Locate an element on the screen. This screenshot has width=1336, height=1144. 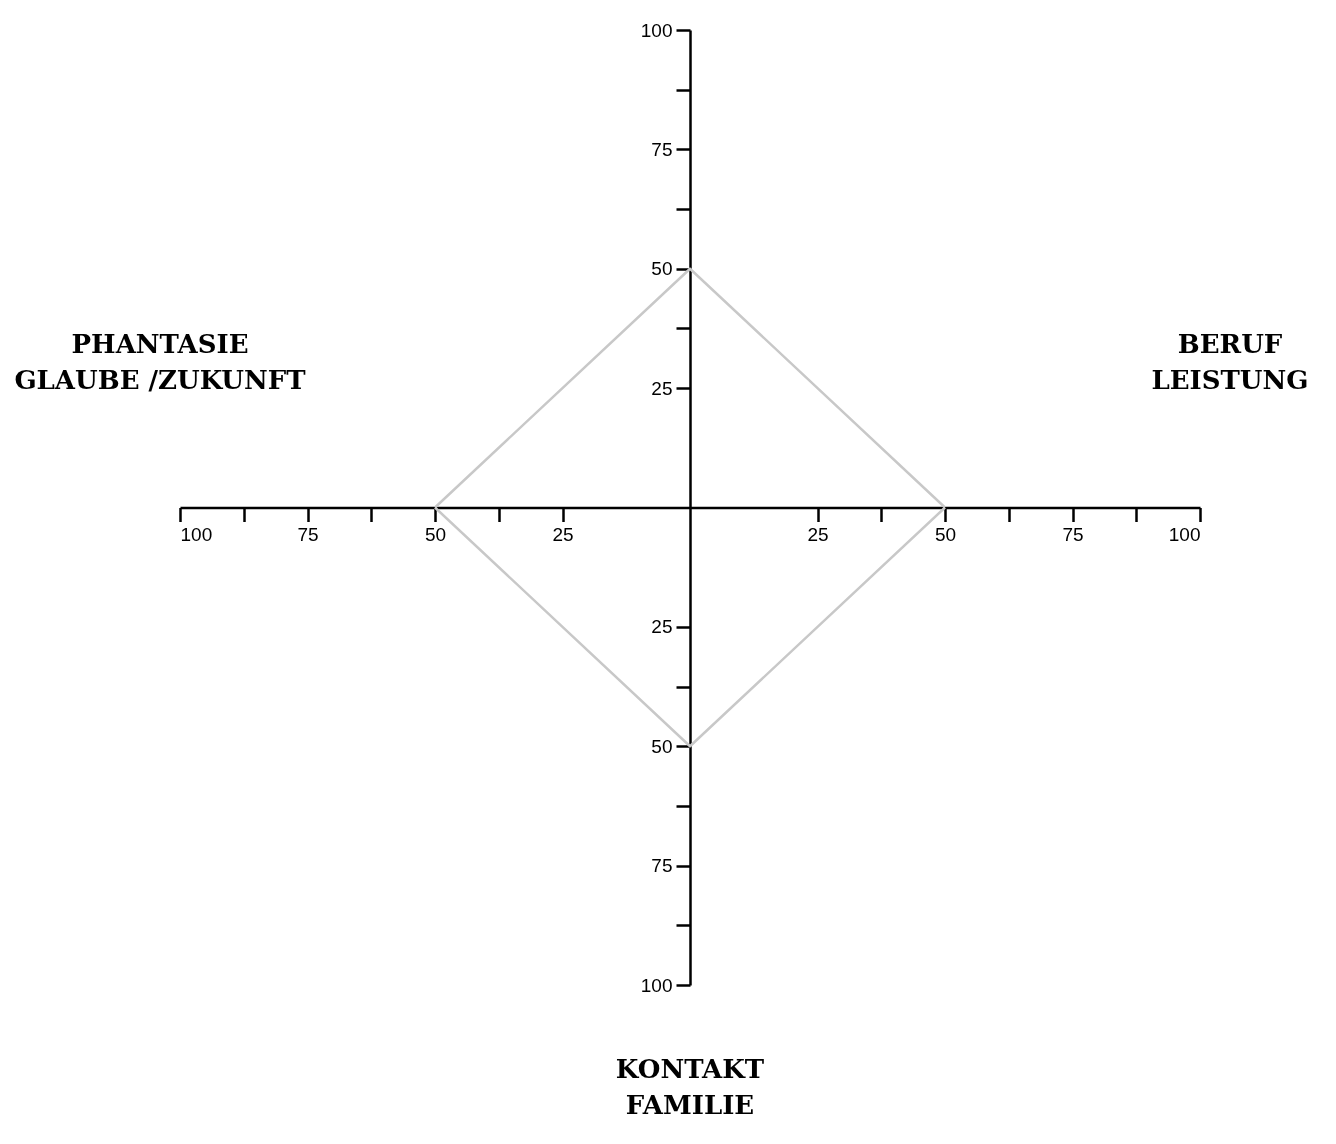
text: KONTAKT FAMILIE is located at coordinates (690, 1087).